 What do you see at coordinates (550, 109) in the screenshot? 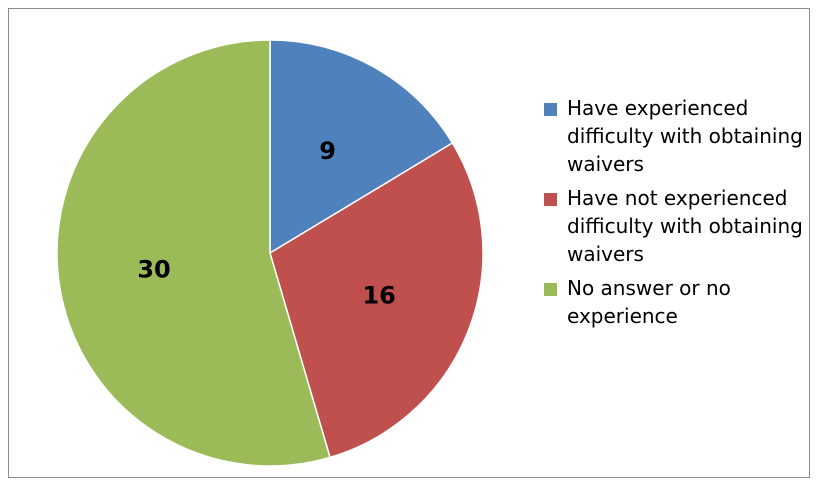
I see `legend-swatch-experienced` at bounding box center [550, 109].